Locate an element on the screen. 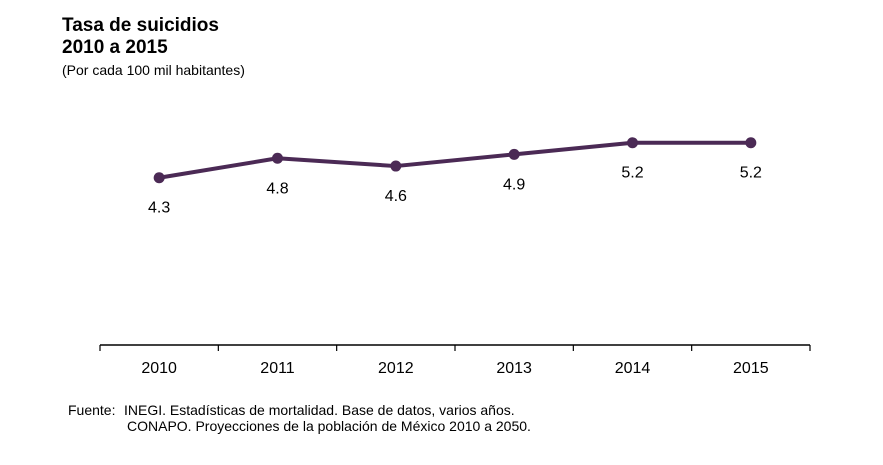 Image resolution: width=883 pixels, height=465 pixels. x-axis is located at coordinates (455, 347).